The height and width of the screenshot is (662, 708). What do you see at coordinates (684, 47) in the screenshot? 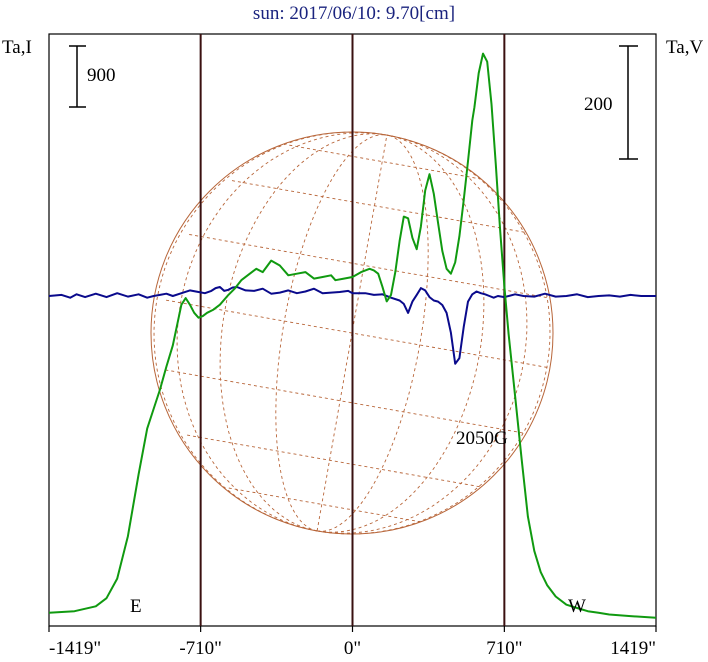
I see `right-axis-label: Ta,V` at bounding box center [684, 47].